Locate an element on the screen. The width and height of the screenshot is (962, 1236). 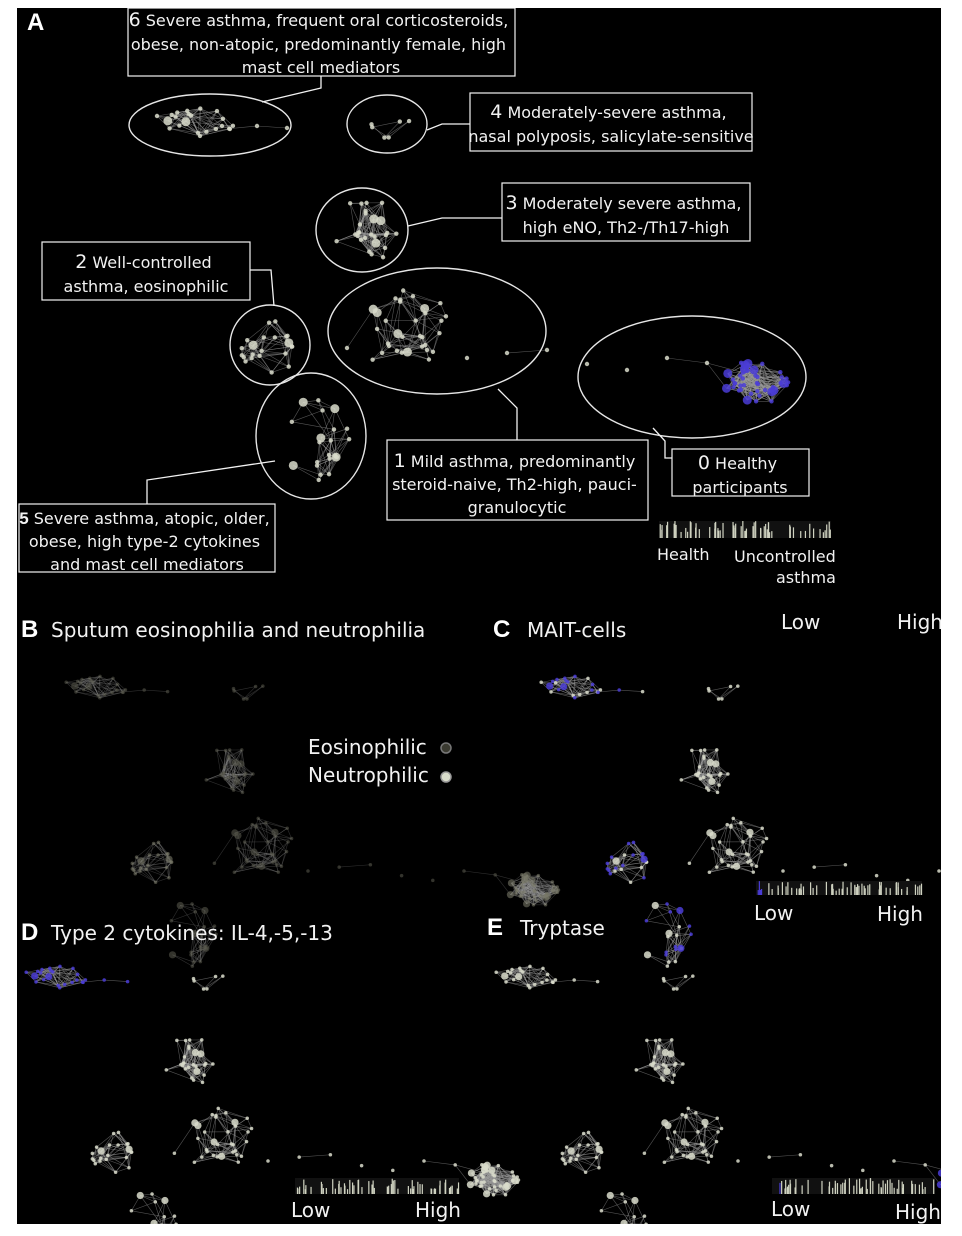
network-graph-c is located at coordinates (740, 821).